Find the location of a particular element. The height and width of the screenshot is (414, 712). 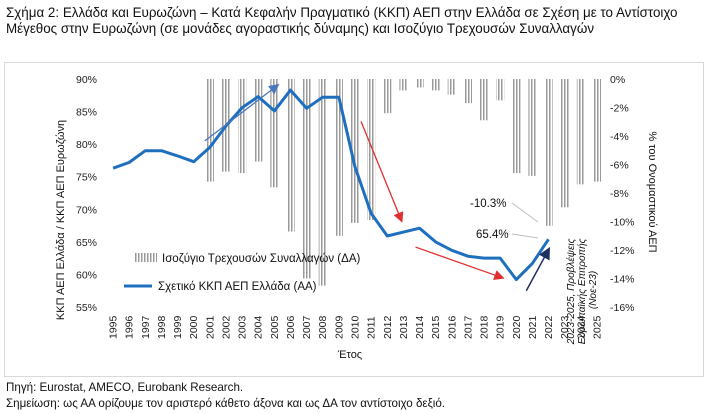

bar-2017 is located at coordinates (467, 91).